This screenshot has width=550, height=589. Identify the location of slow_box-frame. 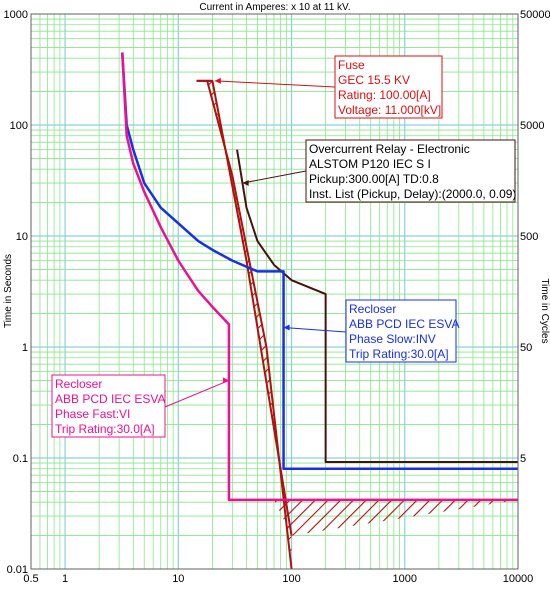
(401, 331).